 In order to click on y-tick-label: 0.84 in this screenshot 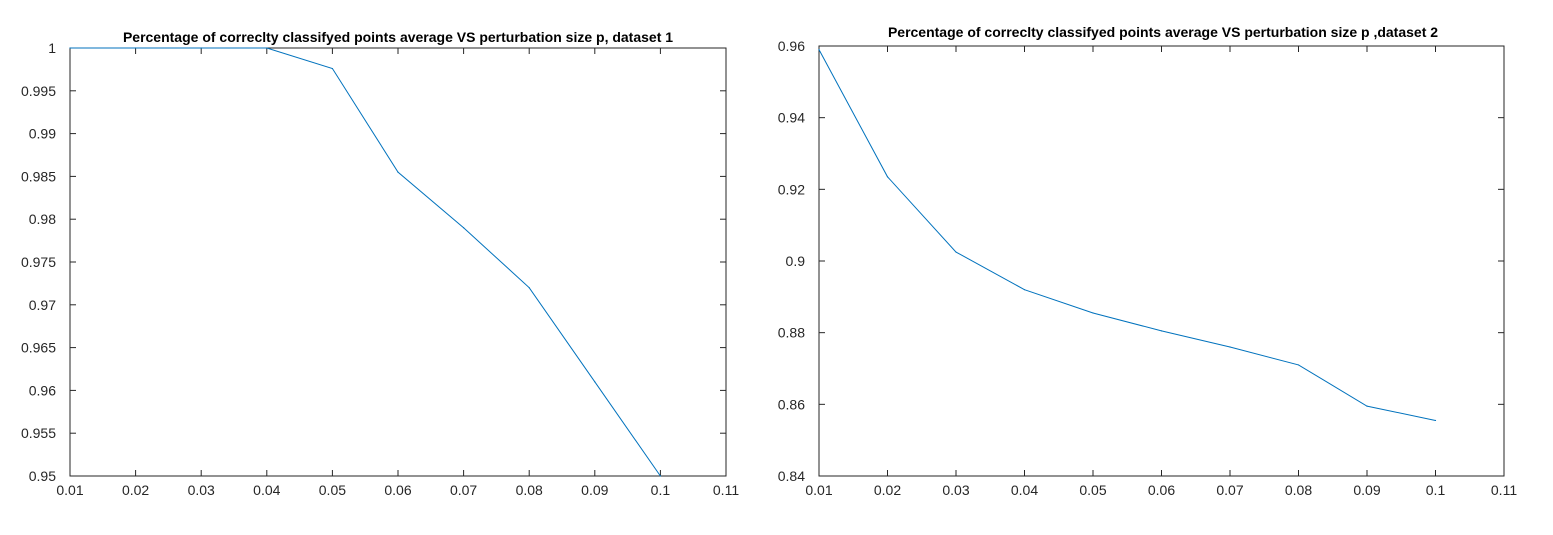, I will do `click(791, 476)`.